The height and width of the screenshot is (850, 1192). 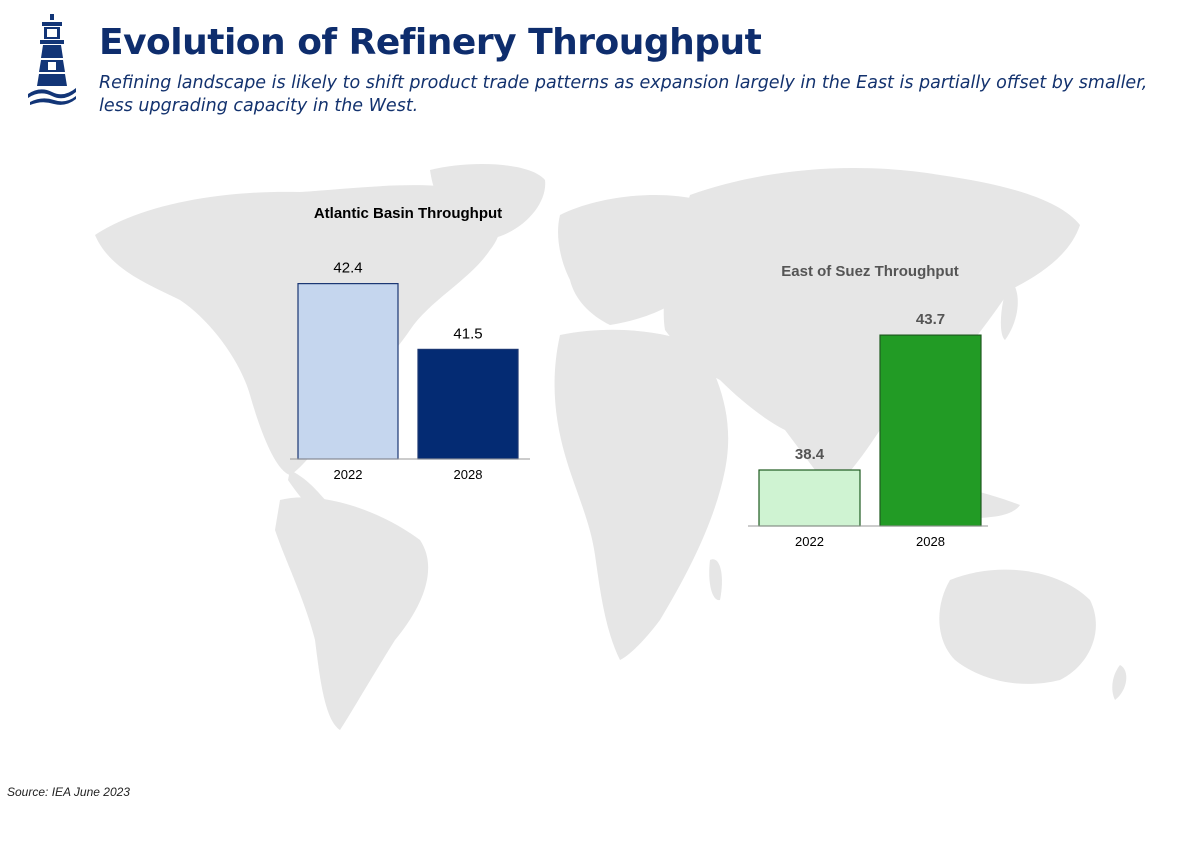 I want to click on value-label-2028: 41.5, so click(x=467, y=333).